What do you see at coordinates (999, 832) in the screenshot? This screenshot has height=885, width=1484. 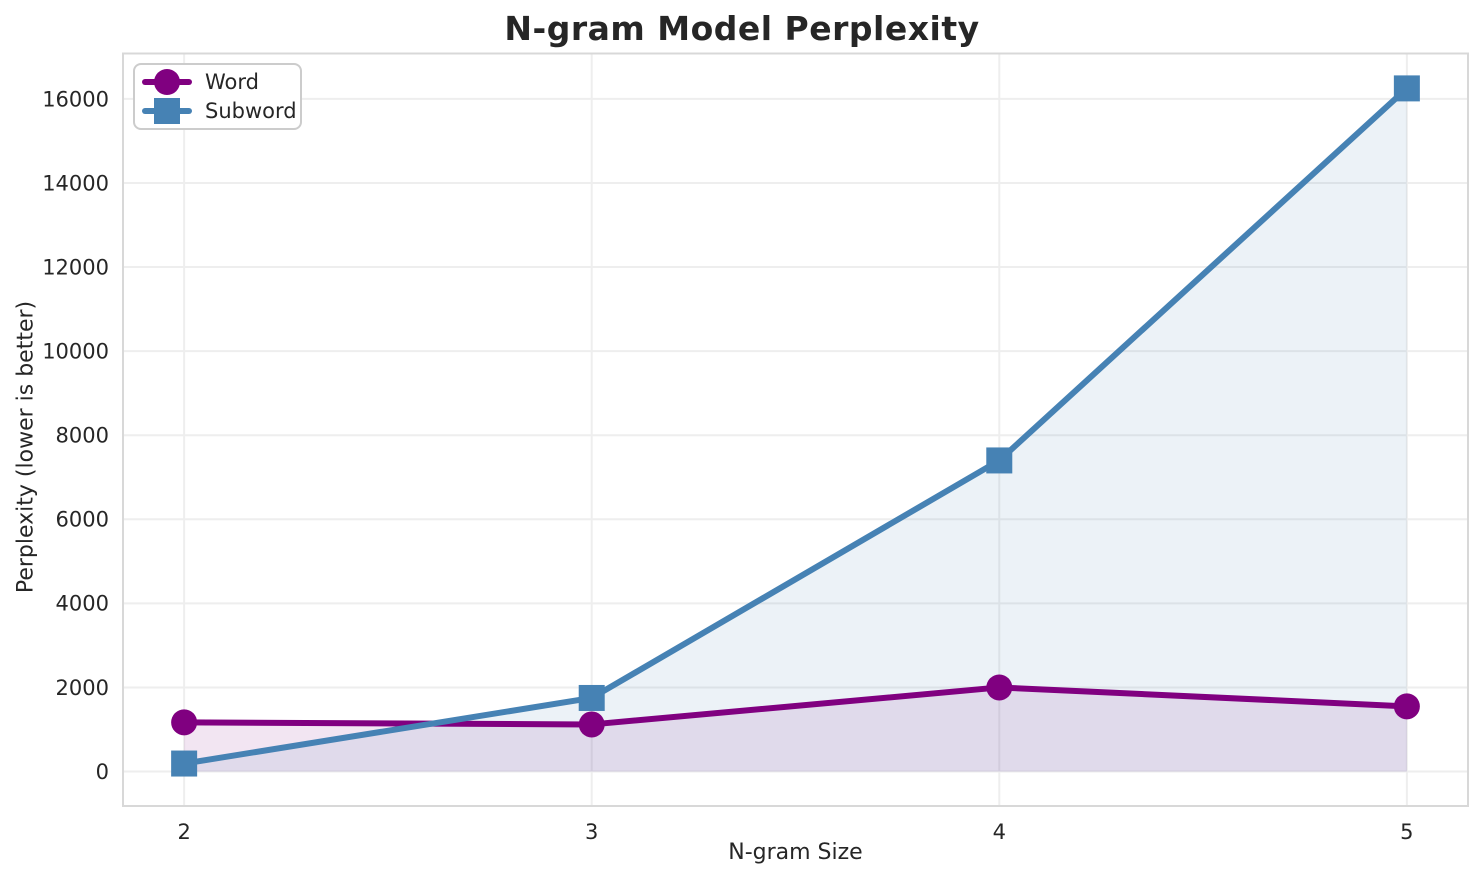 I see `x-tick-label-4: 4` at bounding box center [999, 832].